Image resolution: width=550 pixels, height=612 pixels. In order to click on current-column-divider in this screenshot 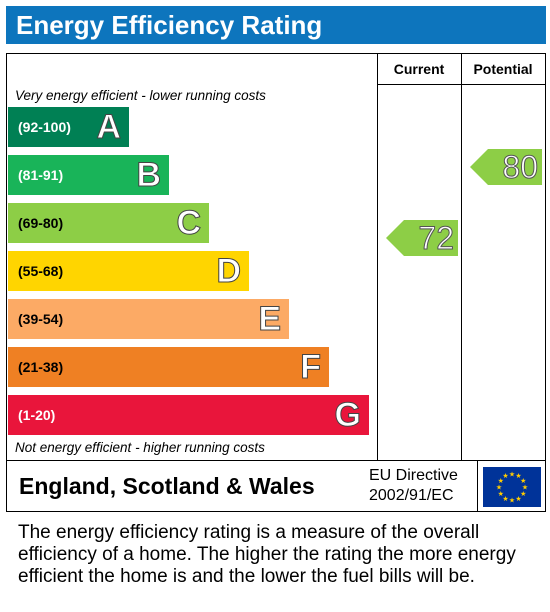, I will do `click(377, 257)`.